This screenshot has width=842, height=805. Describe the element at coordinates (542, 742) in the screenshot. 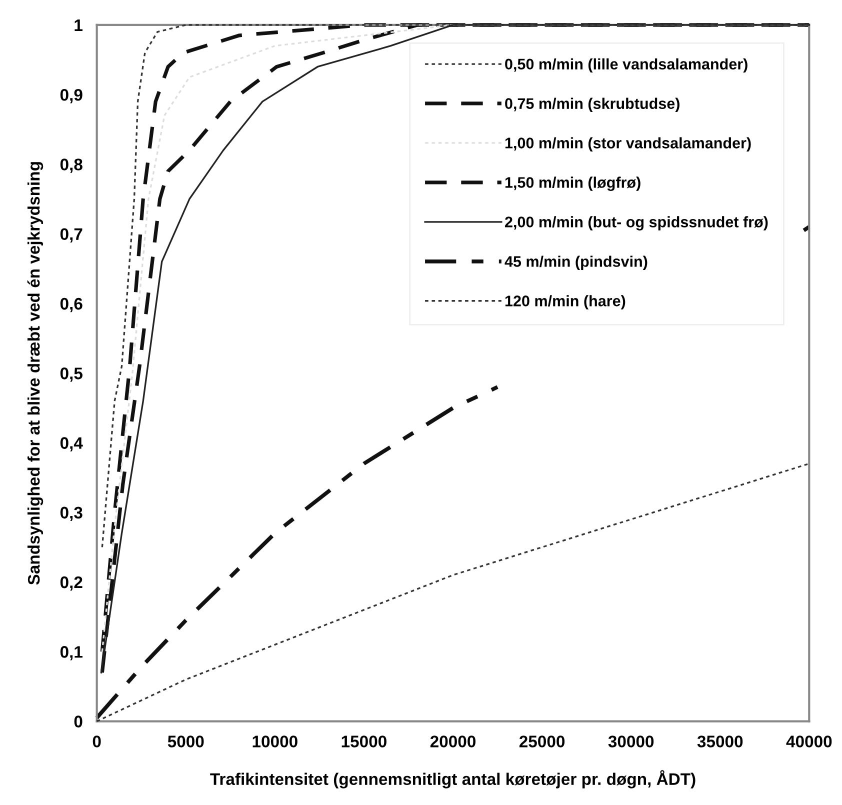

I see `x-tick-label: 25000` at that location.